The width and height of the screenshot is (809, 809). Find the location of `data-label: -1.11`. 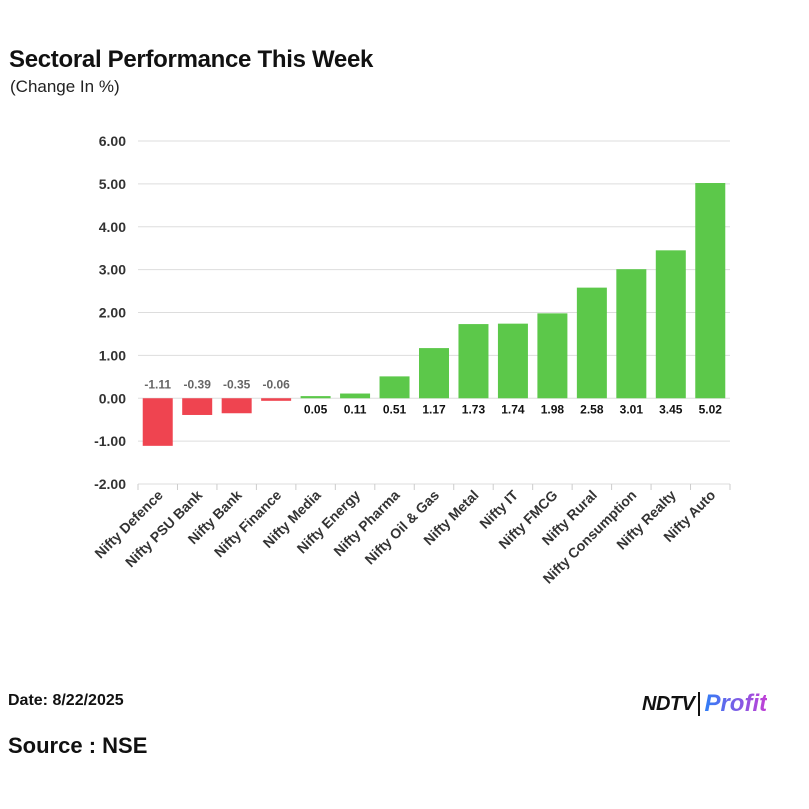

data-label: -1.11 is located at coordinates (157, 384).